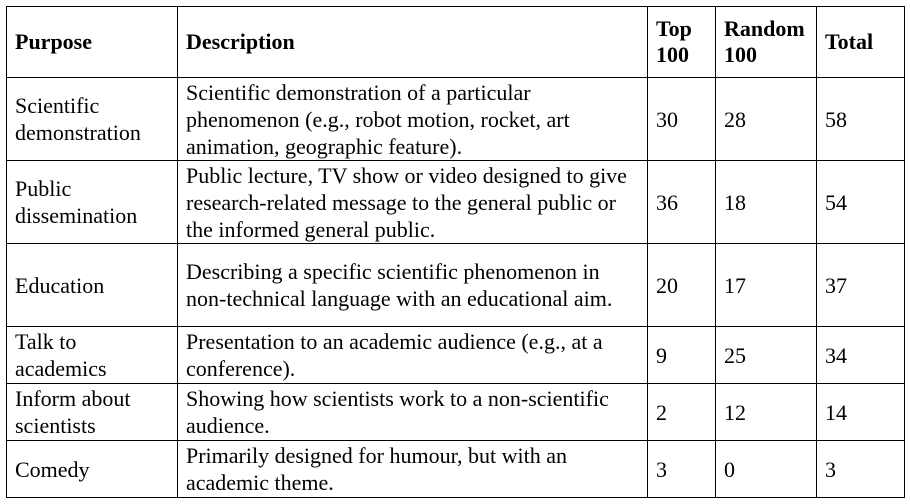  What do you see at coordinates (766, 355) in the screenshot?
I see `cell-random100: 25` at bounding box center [766, 355].